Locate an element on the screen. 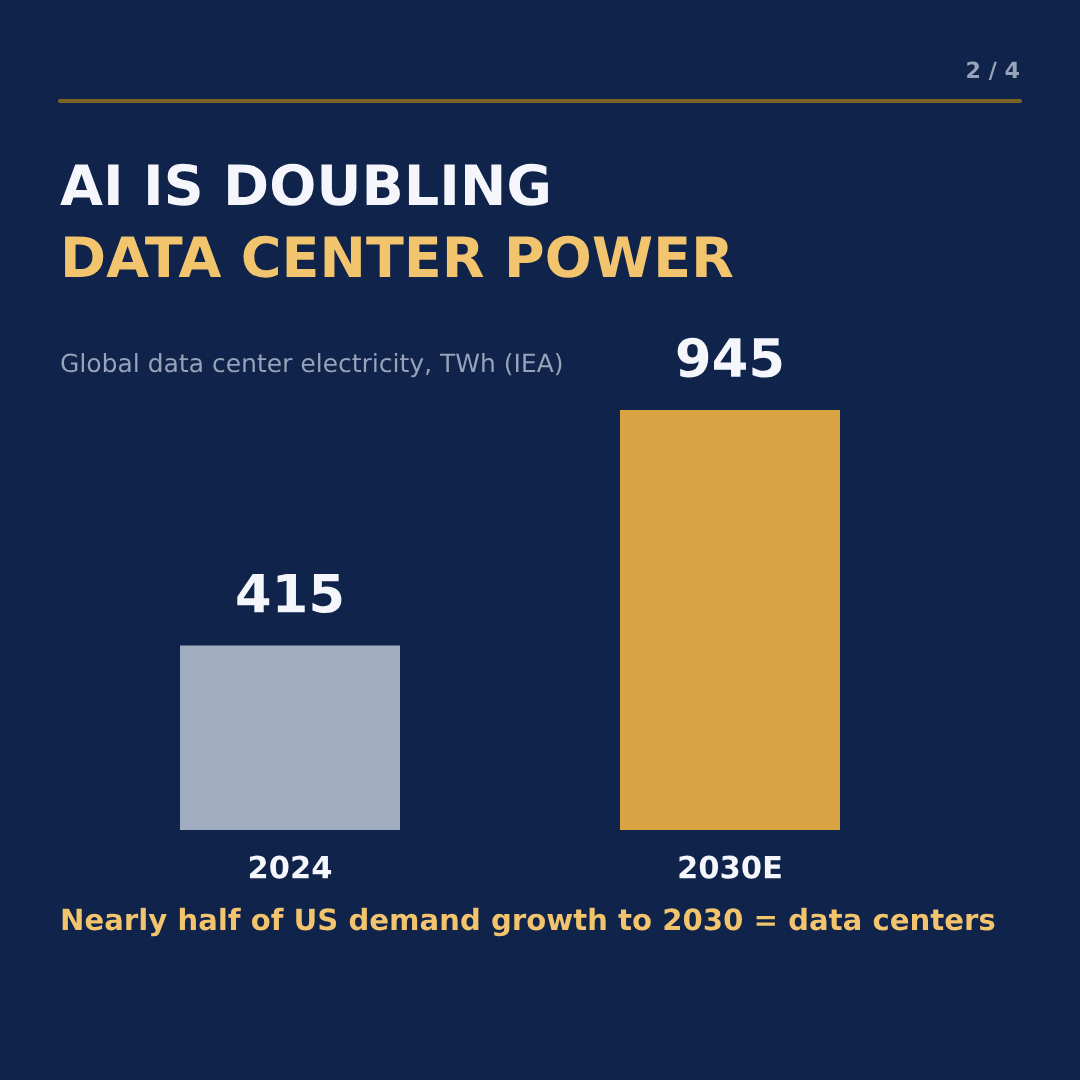 This screenshot has width=1080, height=1080. chart-subtitle: DATA CENTER POWER is located at coordinates (399, 256).